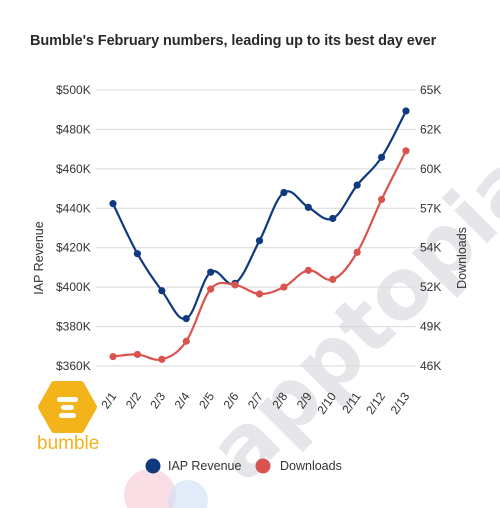 The height and width of the screenshot is (508, 500). I want to click on bumble-logo: bumble, so click(68, 417).